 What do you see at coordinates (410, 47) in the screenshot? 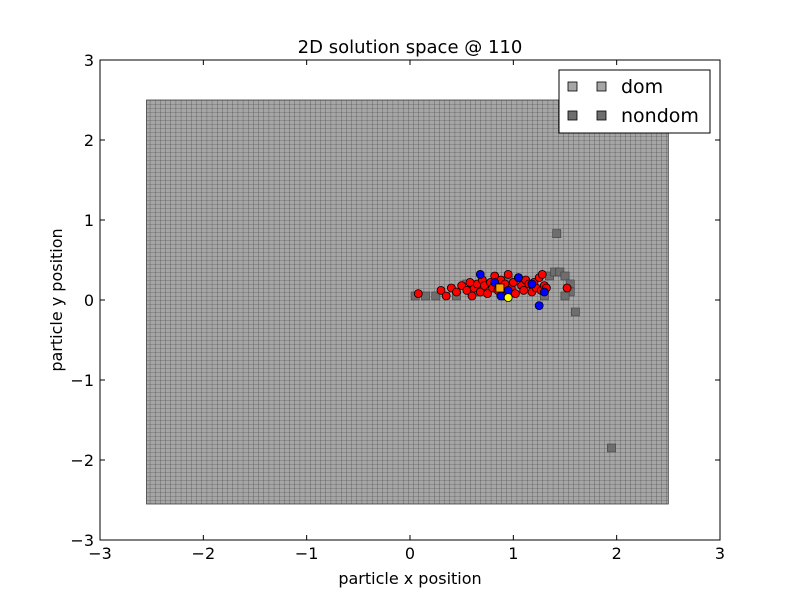
I see `chart-title: 2D solution space @ 110` at bounding box center [410, 47].